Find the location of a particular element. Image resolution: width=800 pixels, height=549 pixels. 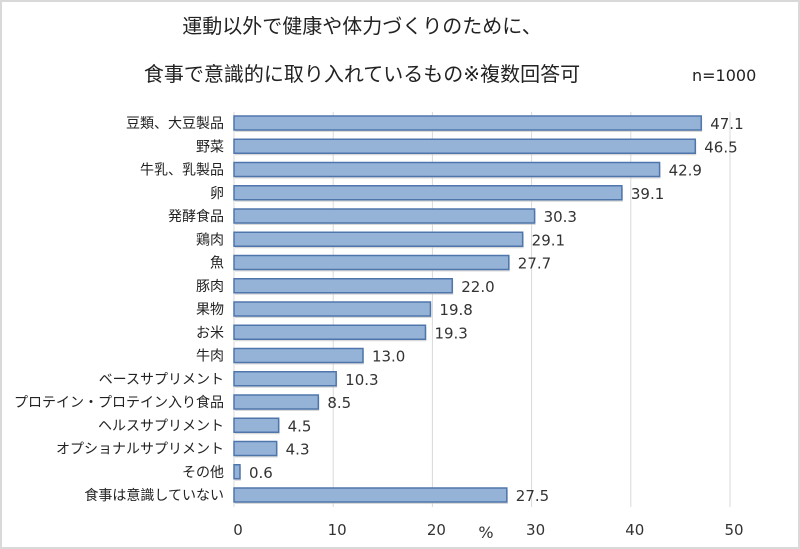

x-tick-label: 40 is located at coordinates (634, 530).